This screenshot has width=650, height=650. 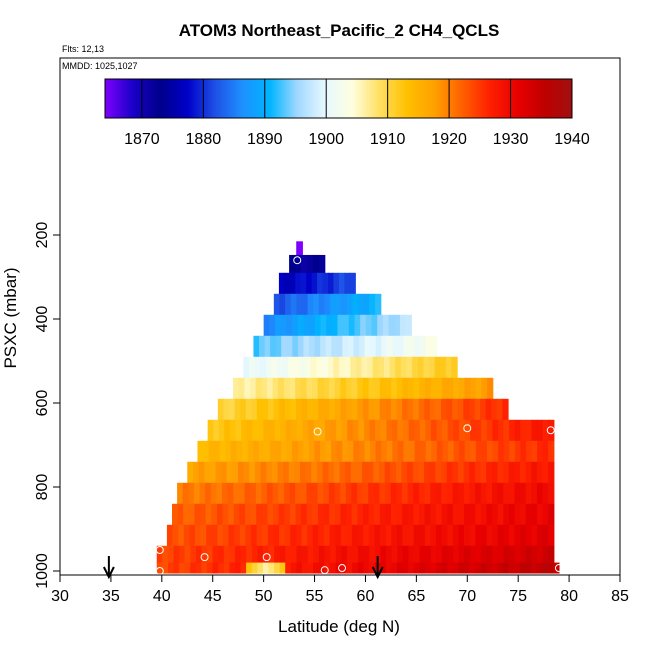 I want to click on mmdd-label: MMDD: 1025,1027, so click(x=100, y=66).